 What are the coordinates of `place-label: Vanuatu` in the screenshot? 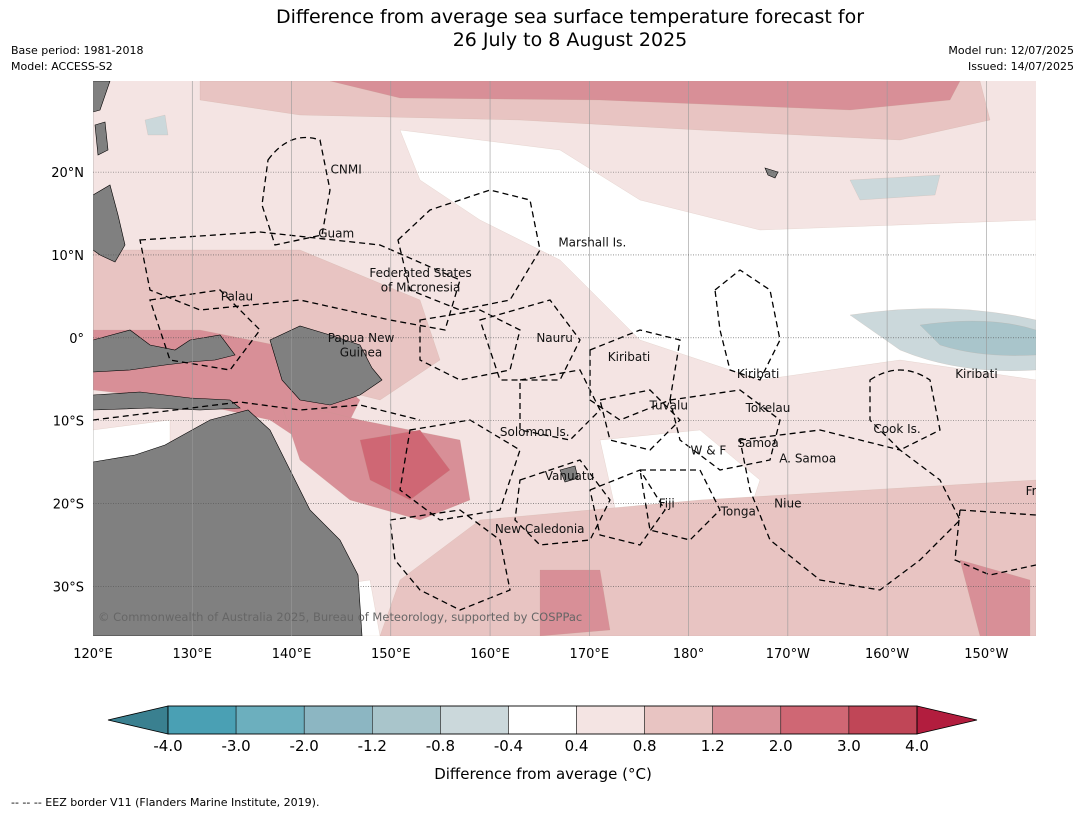 It's located at (570, 476).